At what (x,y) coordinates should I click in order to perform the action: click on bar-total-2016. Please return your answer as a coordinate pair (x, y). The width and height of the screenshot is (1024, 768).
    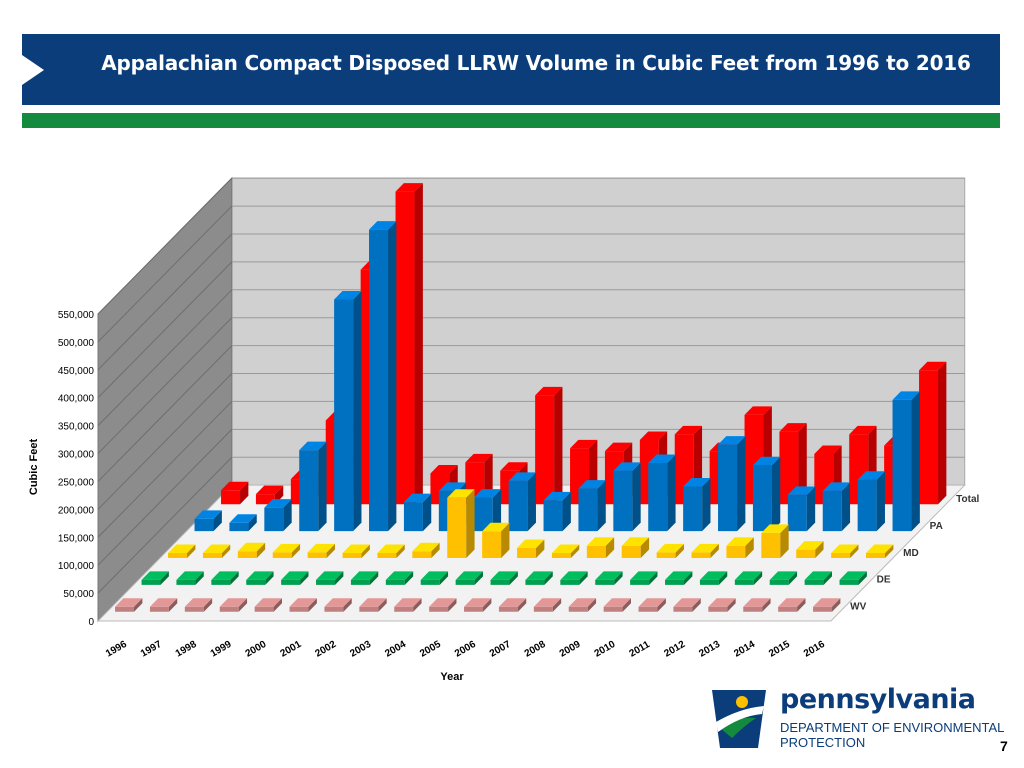
    Looking at the image, I should click on (933, 433).